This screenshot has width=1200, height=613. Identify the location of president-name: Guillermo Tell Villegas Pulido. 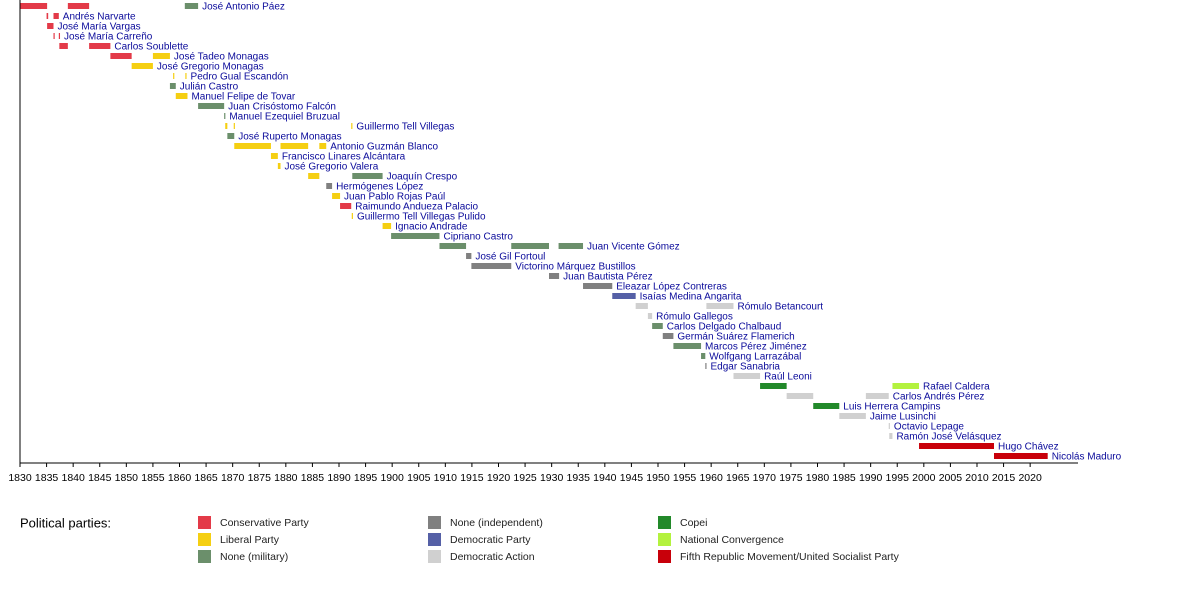
(421, 217).